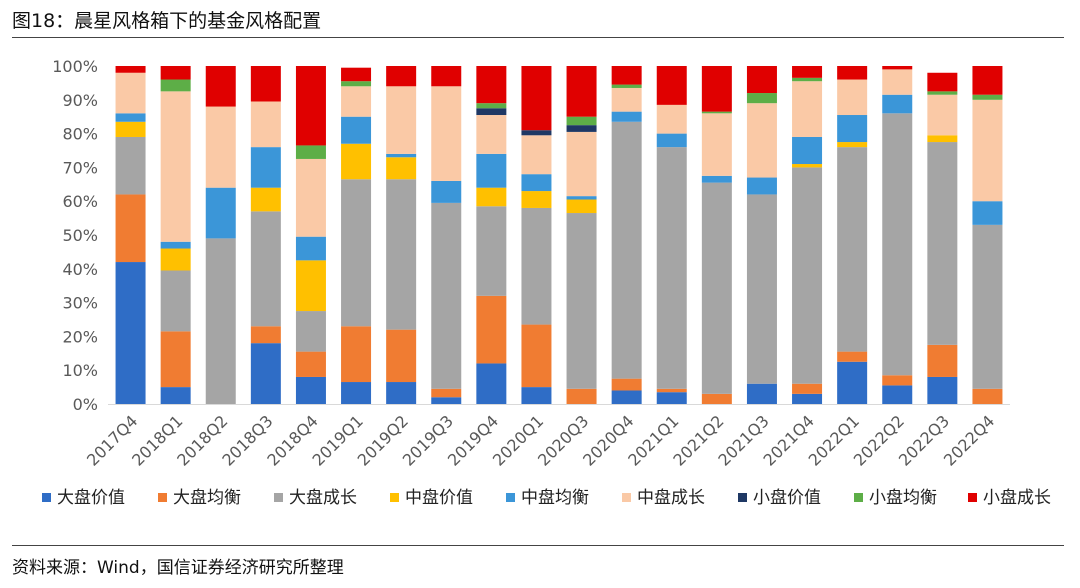 Image resolution: width=1080 pixels, height=588 pixels. Describe the element at coordinates (167, 21) in the screenshot. I see `figure-title: 图18：晨星风格箱下的基金风格配置` at that location.